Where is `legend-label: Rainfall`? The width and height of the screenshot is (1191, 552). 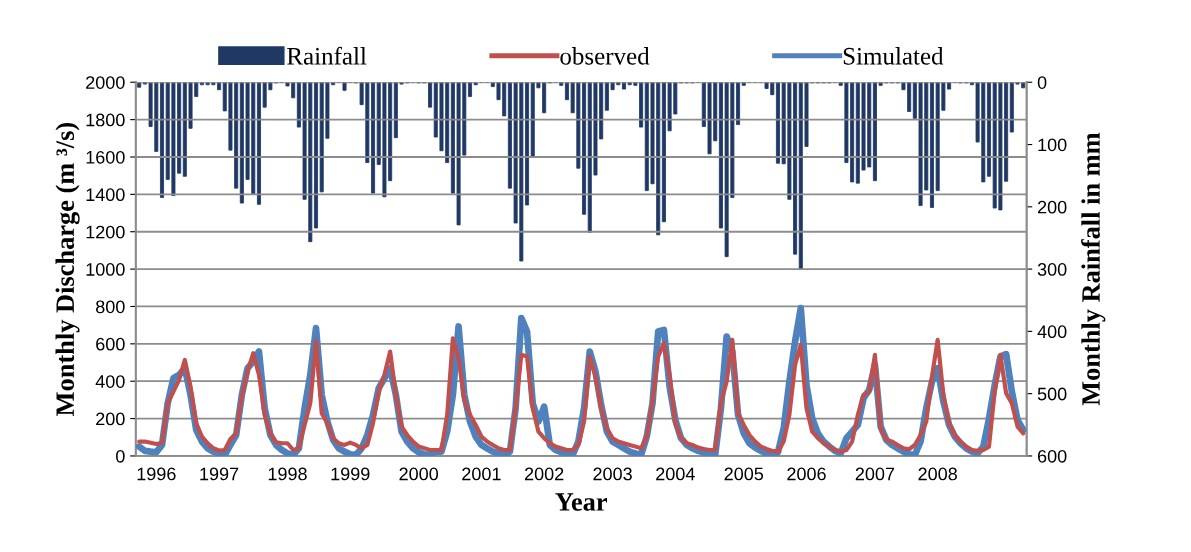 legend-label: Rainfall is located at coordinates (327, 55).